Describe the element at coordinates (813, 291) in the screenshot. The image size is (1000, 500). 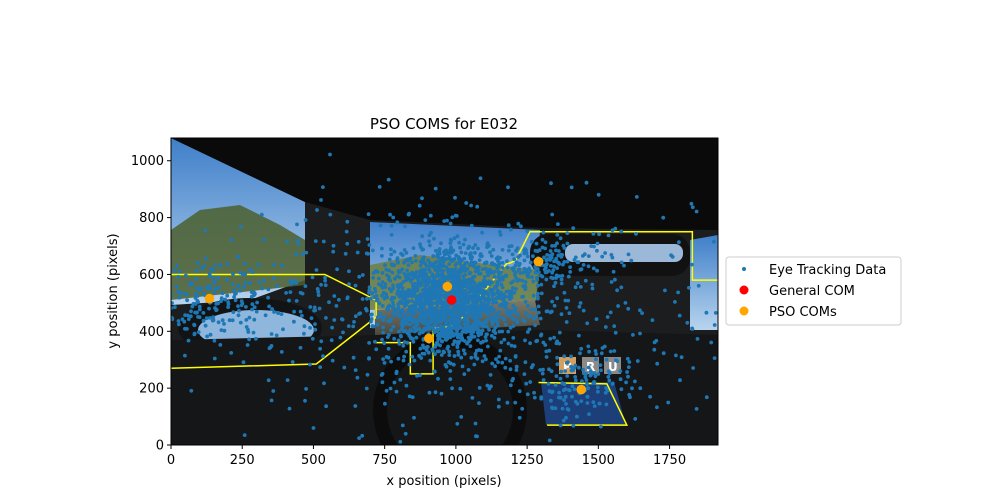
I see `legend: Eye Tracking Data General COM PSO COMs` at that location.